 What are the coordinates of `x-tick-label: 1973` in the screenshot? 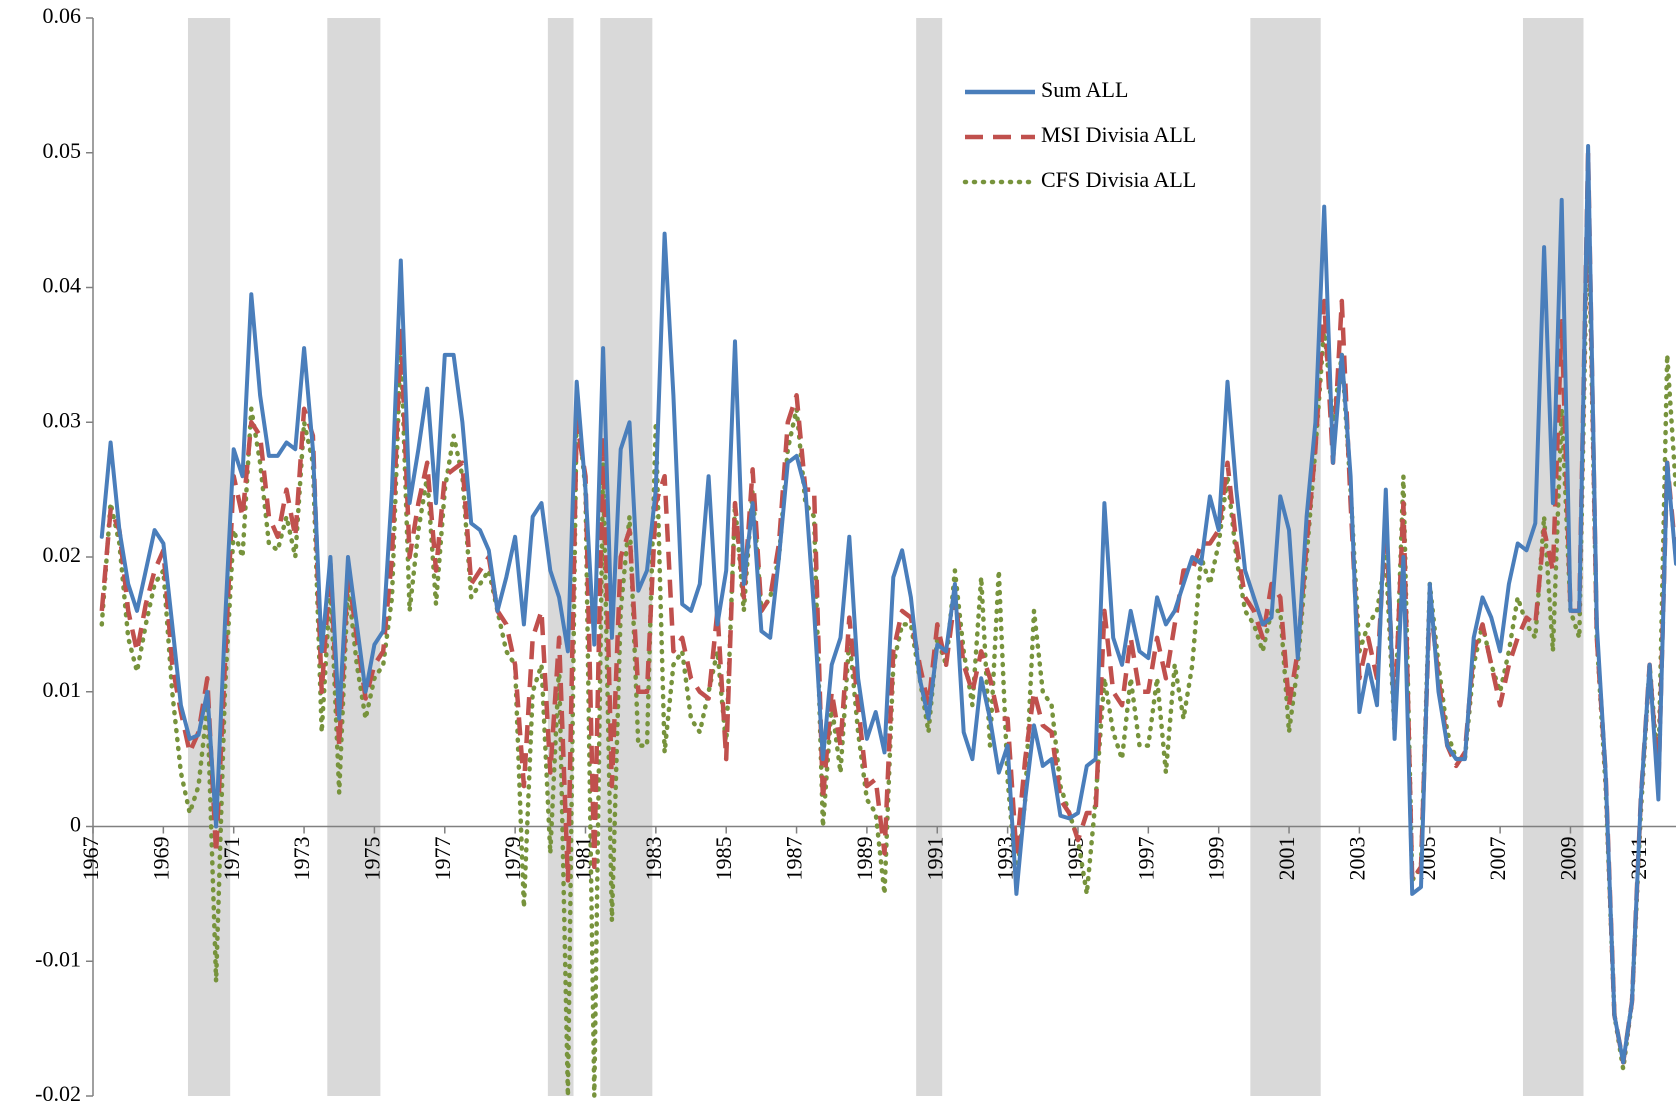 It's located at (301, 859).